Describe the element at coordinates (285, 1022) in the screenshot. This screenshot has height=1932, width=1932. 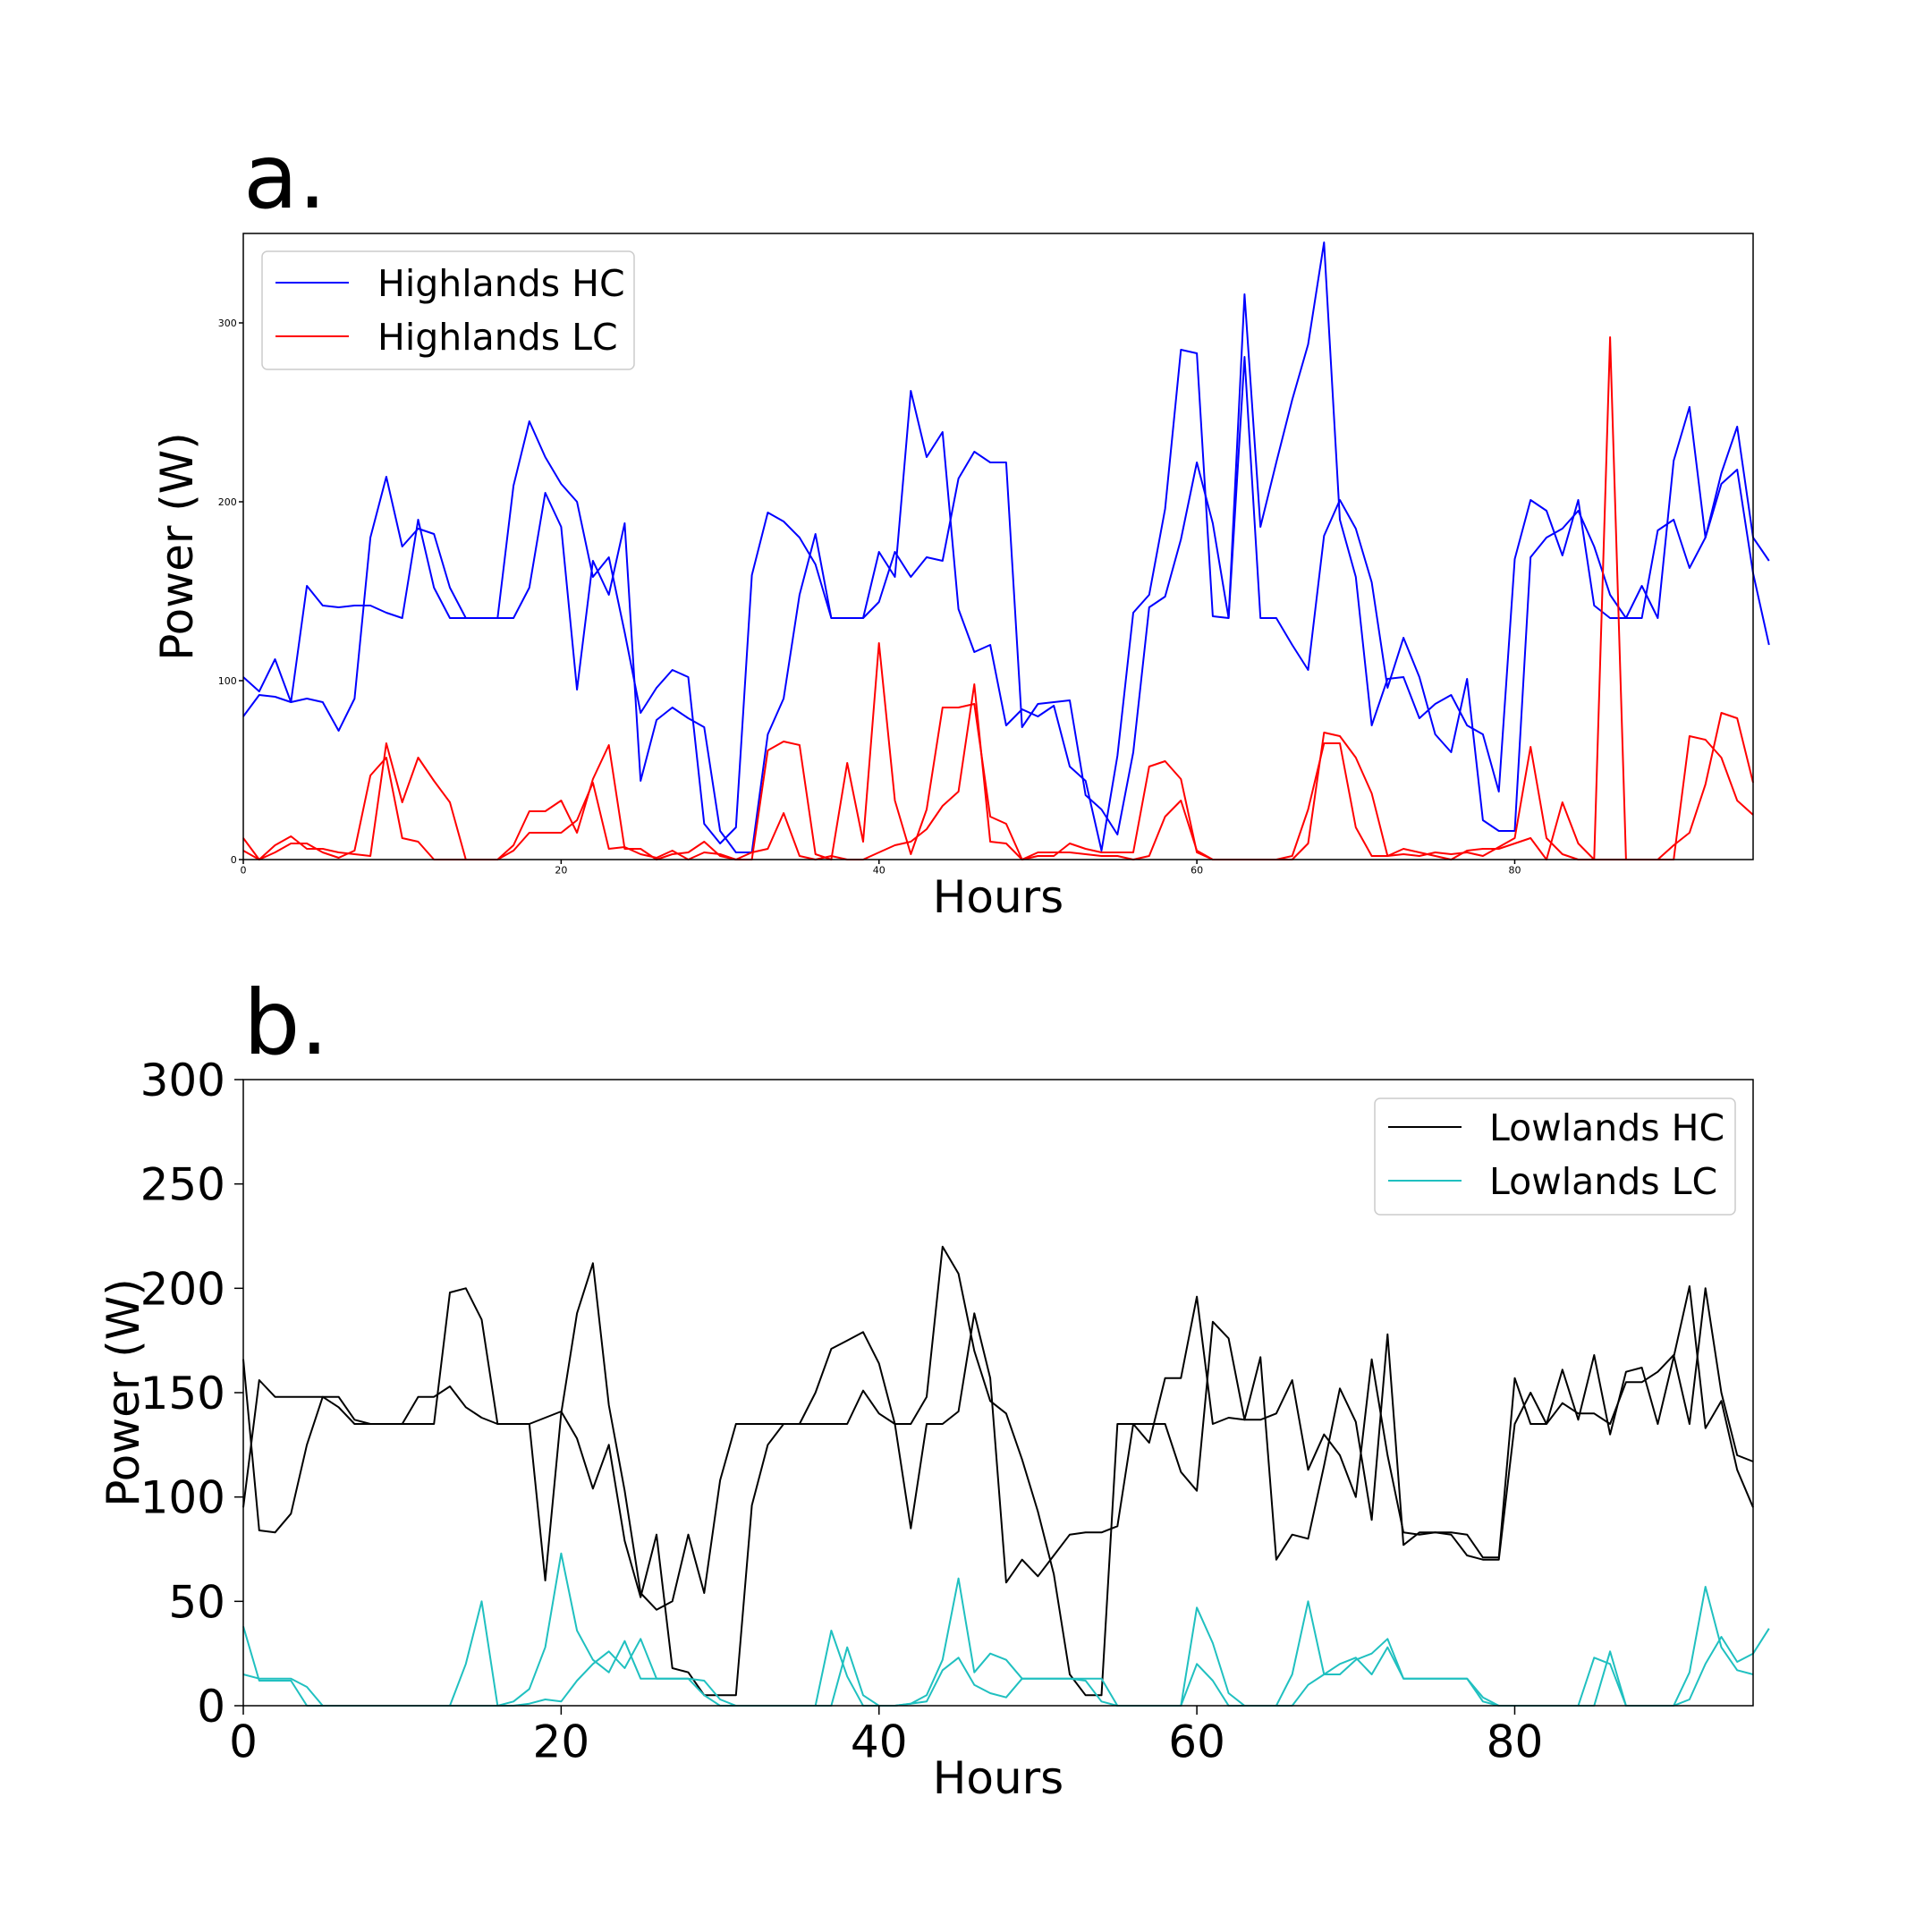
I see `panel-label: b.` at that location.